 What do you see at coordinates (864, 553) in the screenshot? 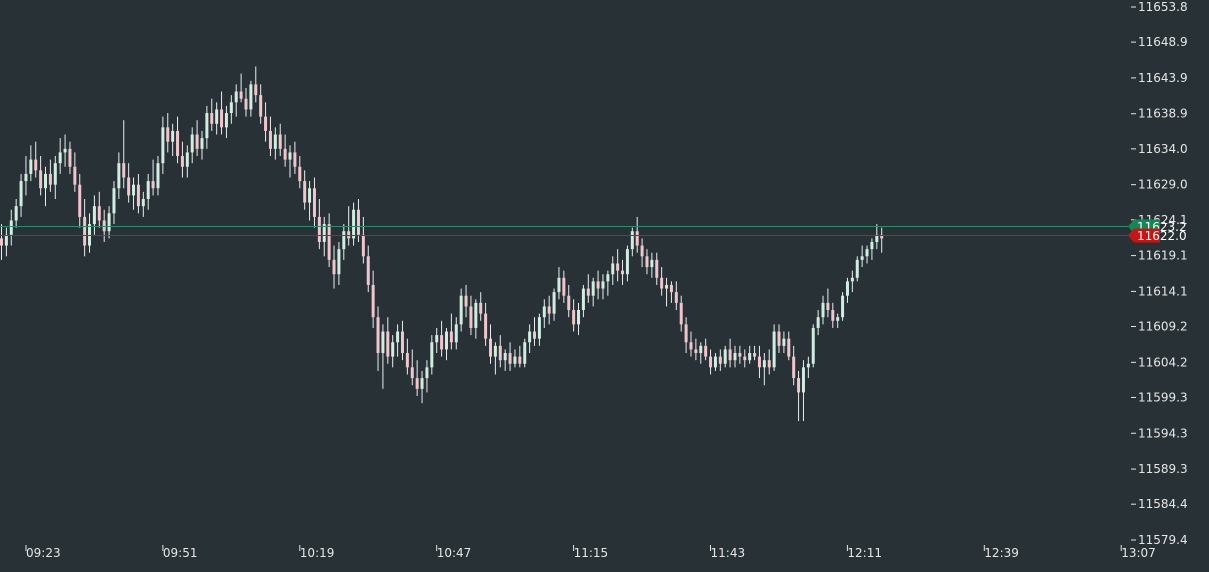
I see `x-tick-label: 12:11` at bounding box center [864, 553].